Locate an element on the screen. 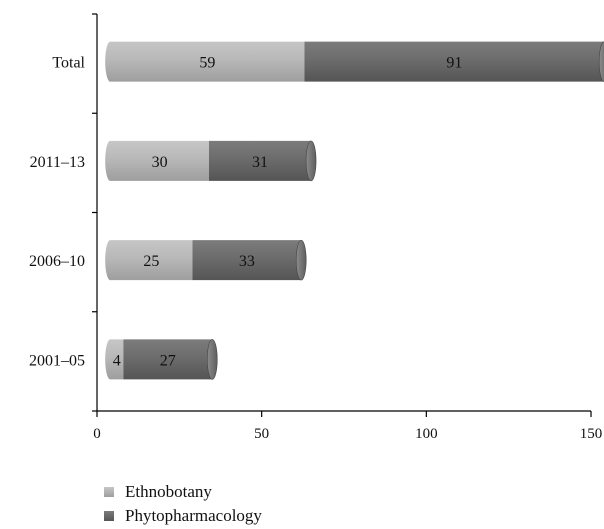  bar-data-label: 33 is located at coordinates (247, 261).